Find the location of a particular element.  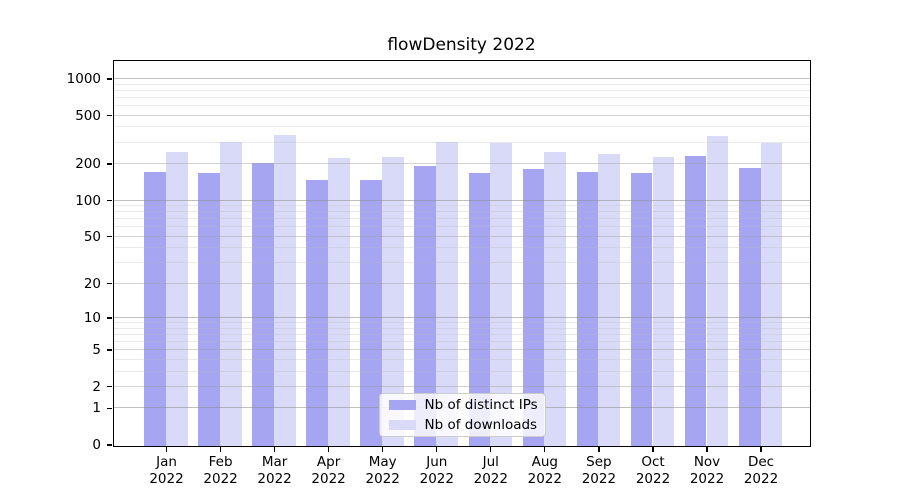

x-tick-label: May 2022 is located at coordinates (382, 470).